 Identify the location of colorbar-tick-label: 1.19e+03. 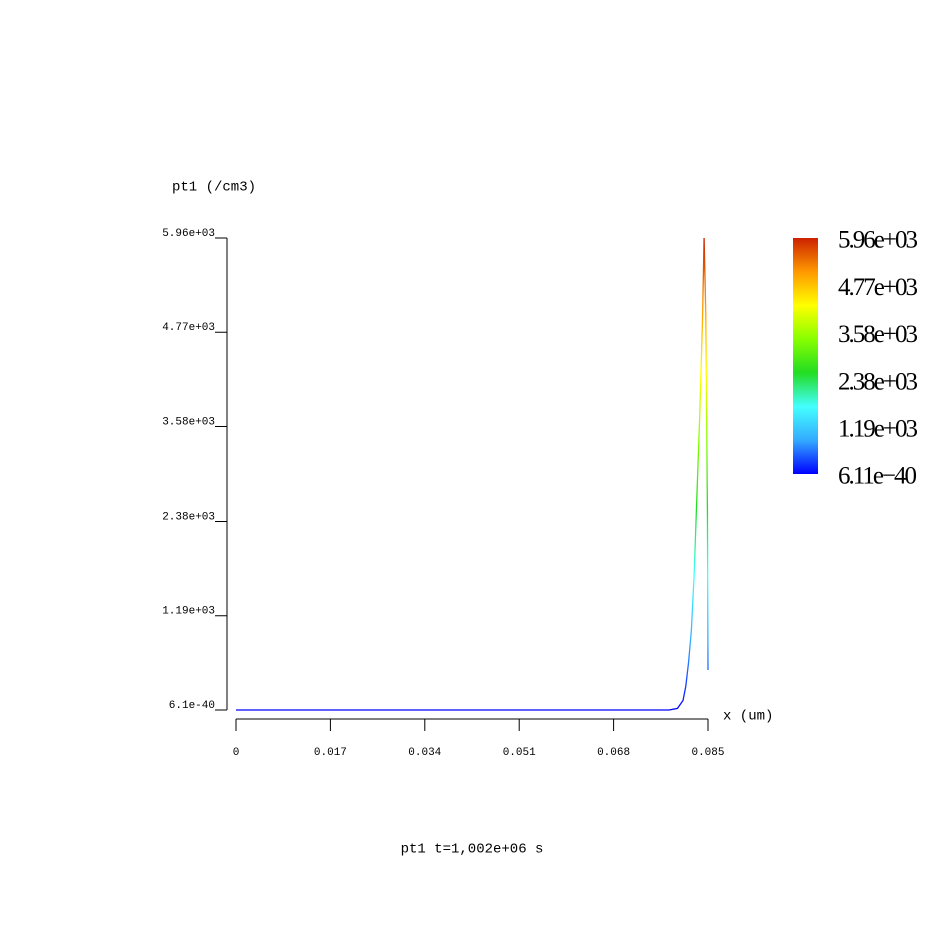
(877, 429).